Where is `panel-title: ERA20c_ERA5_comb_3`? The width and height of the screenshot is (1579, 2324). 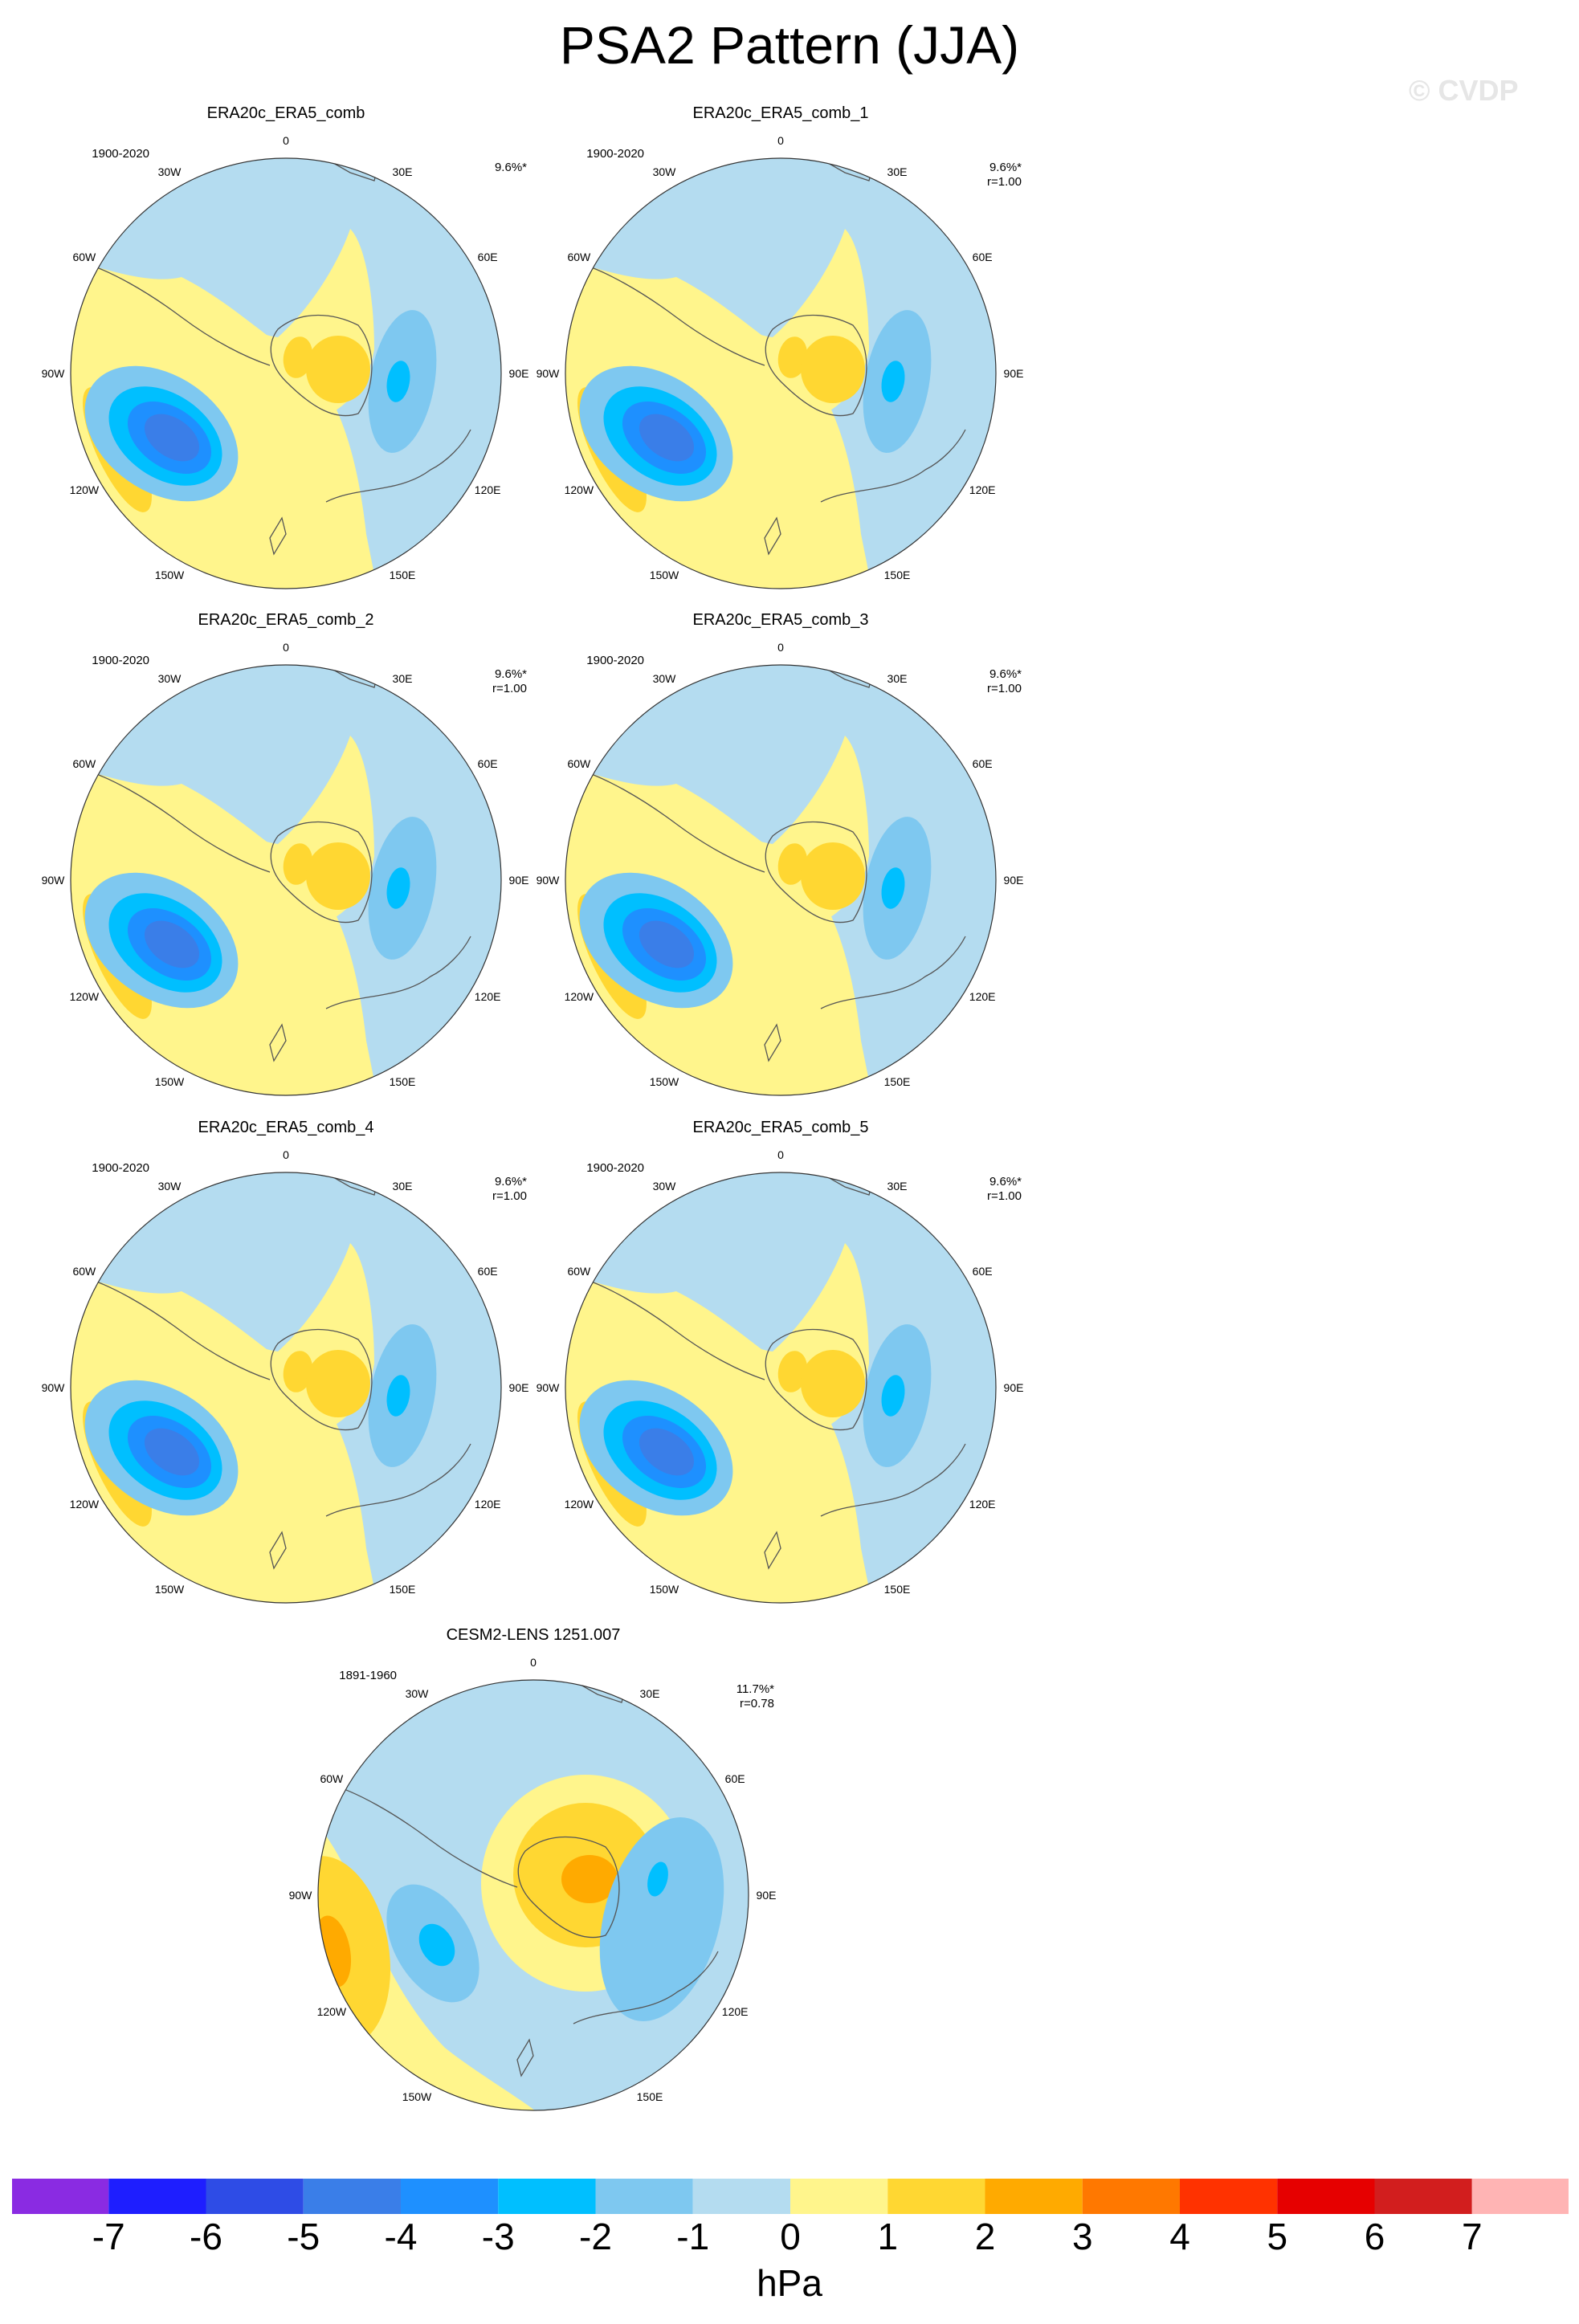
panel-title: ERA20c_ERA5_comb_3 is located at coordinates (780, 620).